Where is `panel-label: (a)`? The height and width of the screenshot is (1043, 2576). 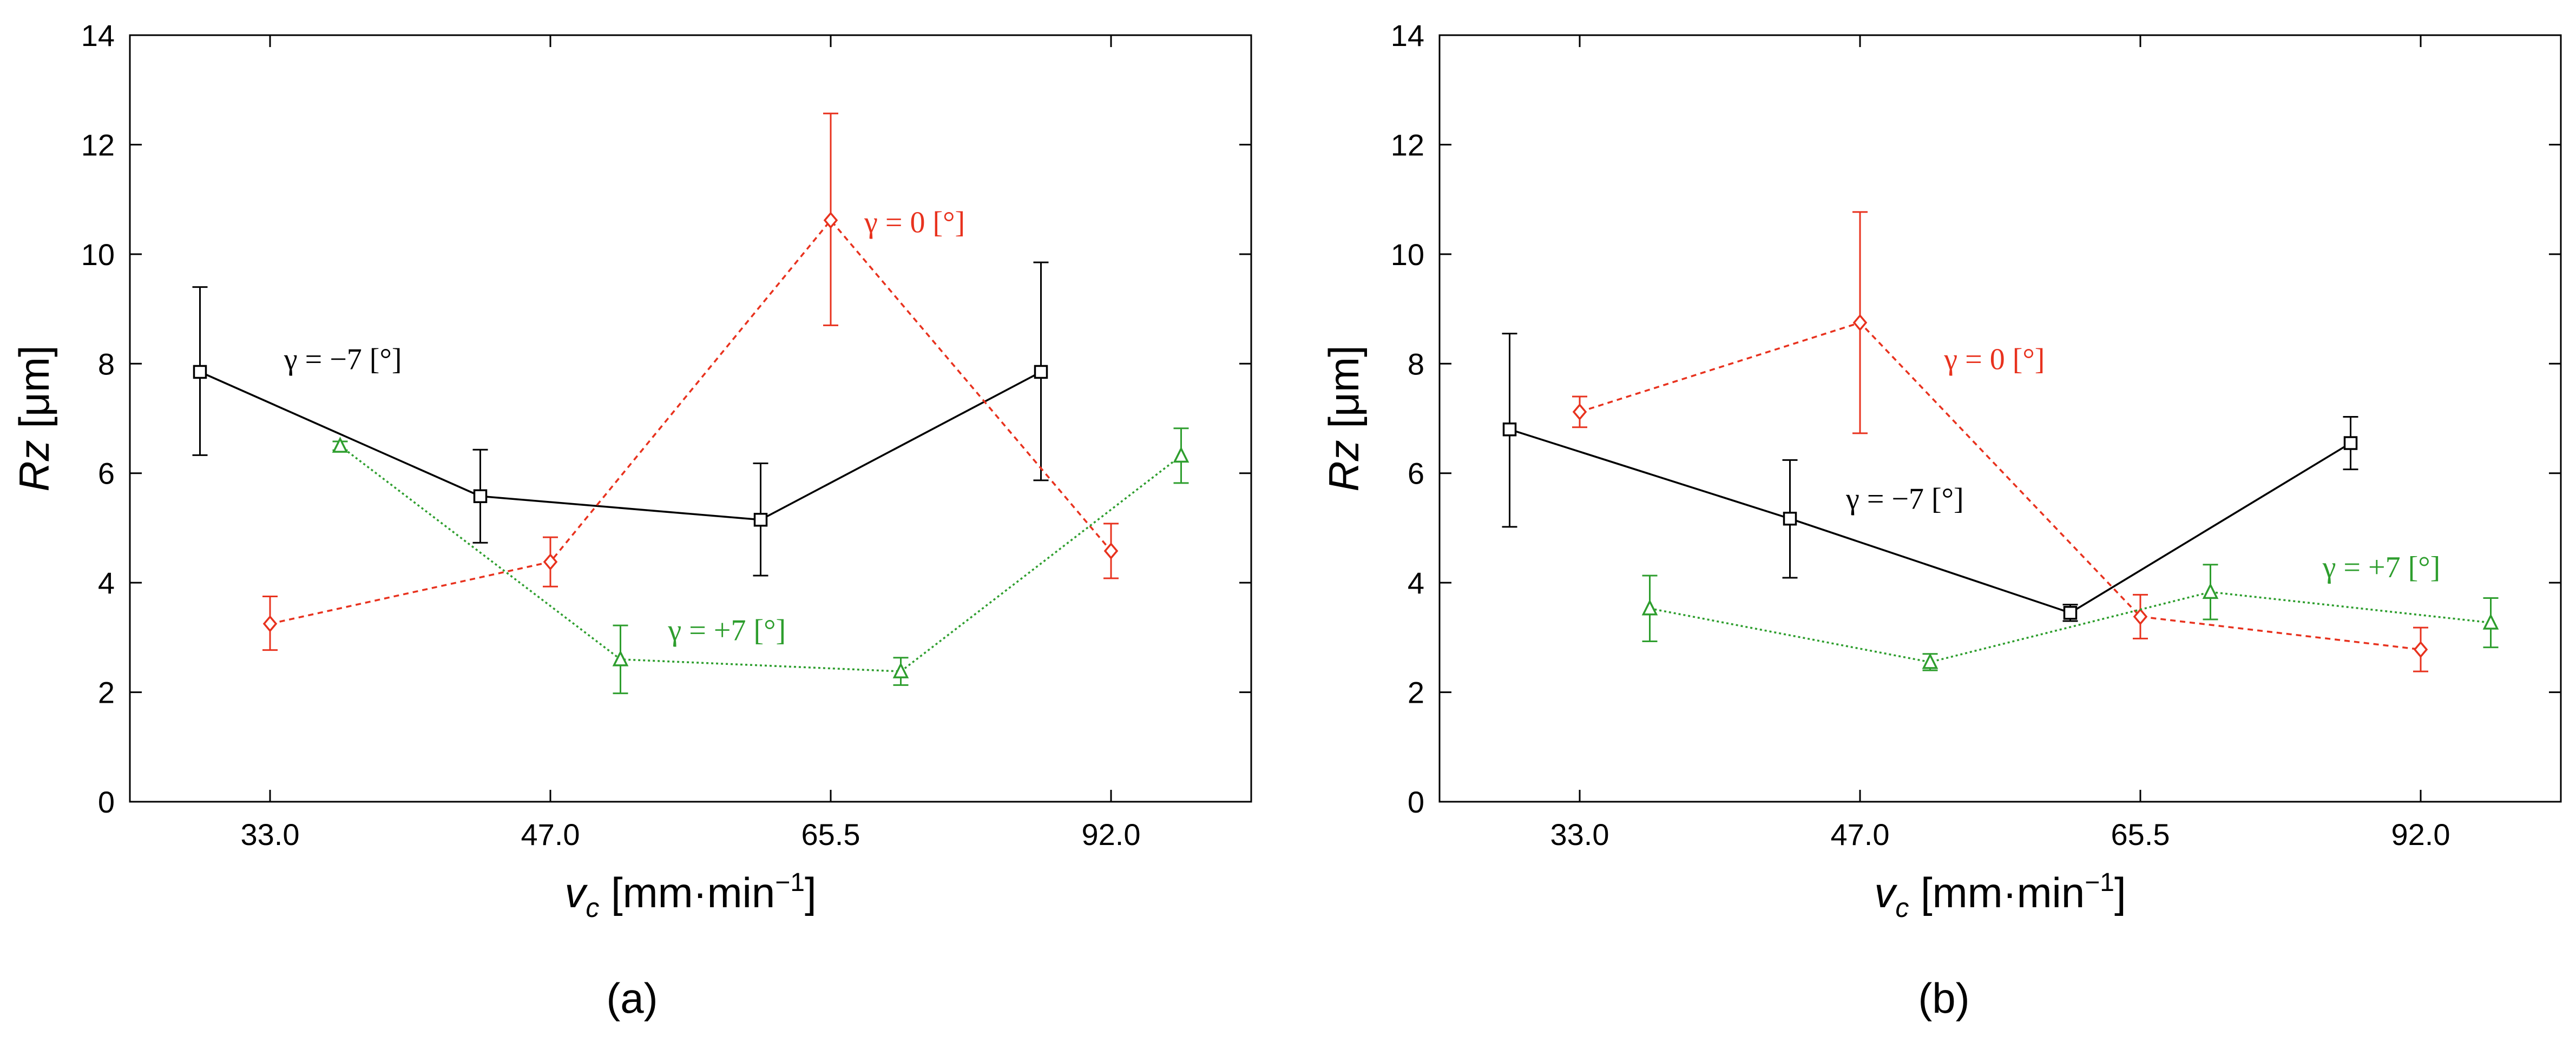 panel-label: (a) is located at coordinates (632, 998).